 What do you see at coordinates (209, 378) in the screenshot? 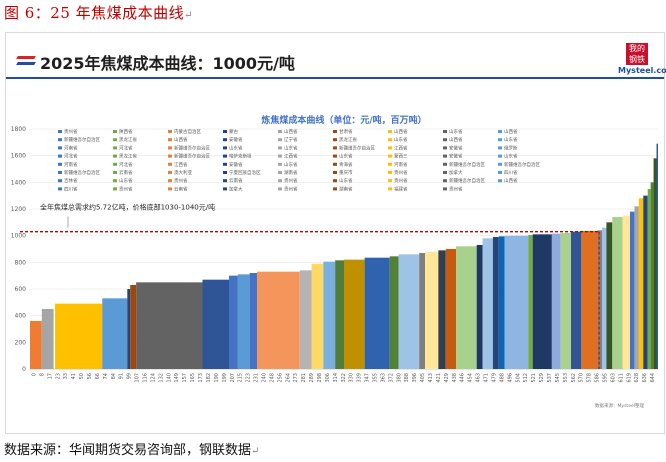
I see `x-tick-label: 182` at bounding box center [209, 378].